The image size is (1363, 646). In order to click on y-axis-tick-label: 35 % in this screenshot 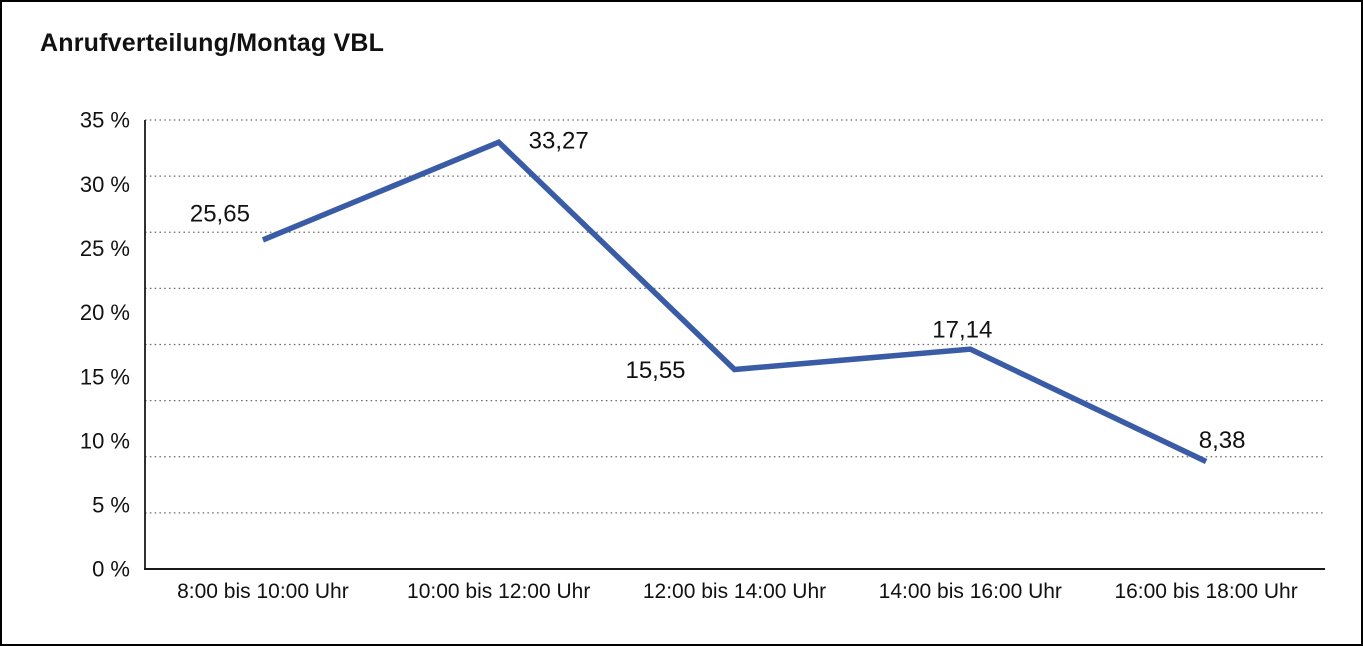, I will do `click(105, 120)`.